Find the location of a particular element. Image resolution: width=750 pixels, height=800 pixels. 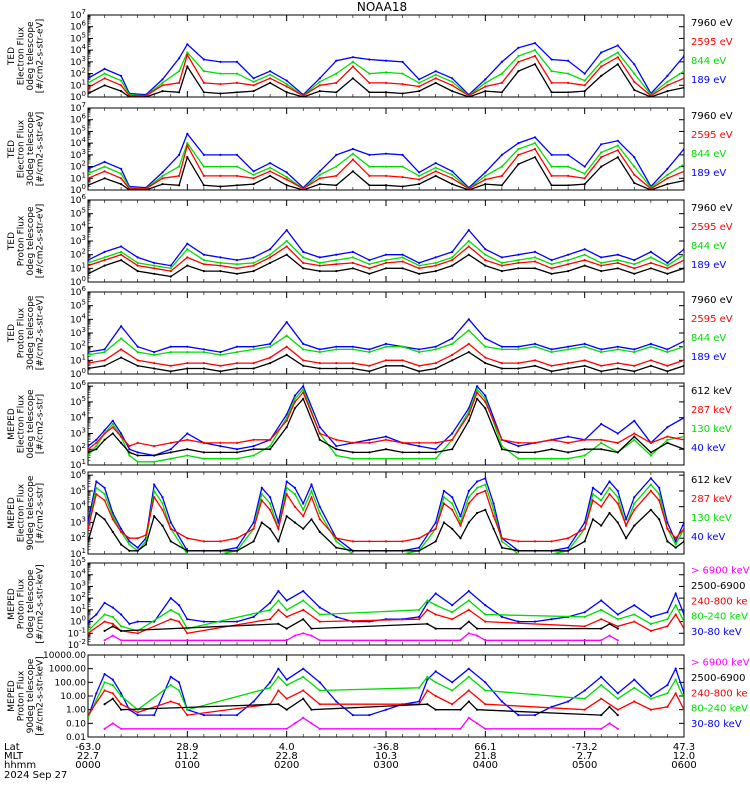

footer-row-label: MLT is located at coordinates (14, 756).